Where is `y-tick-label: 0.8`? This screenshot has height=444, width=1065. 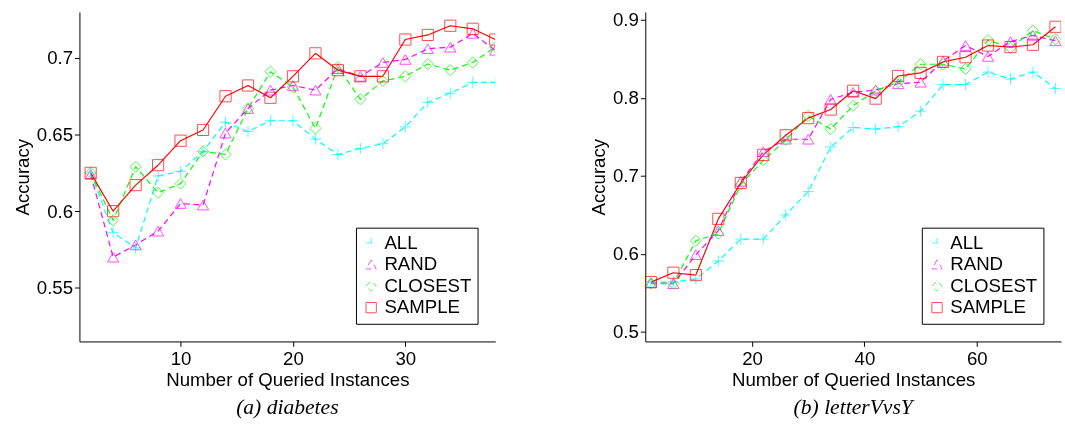 y-tick-label: 0.8 is located at coordinates (626, 98).